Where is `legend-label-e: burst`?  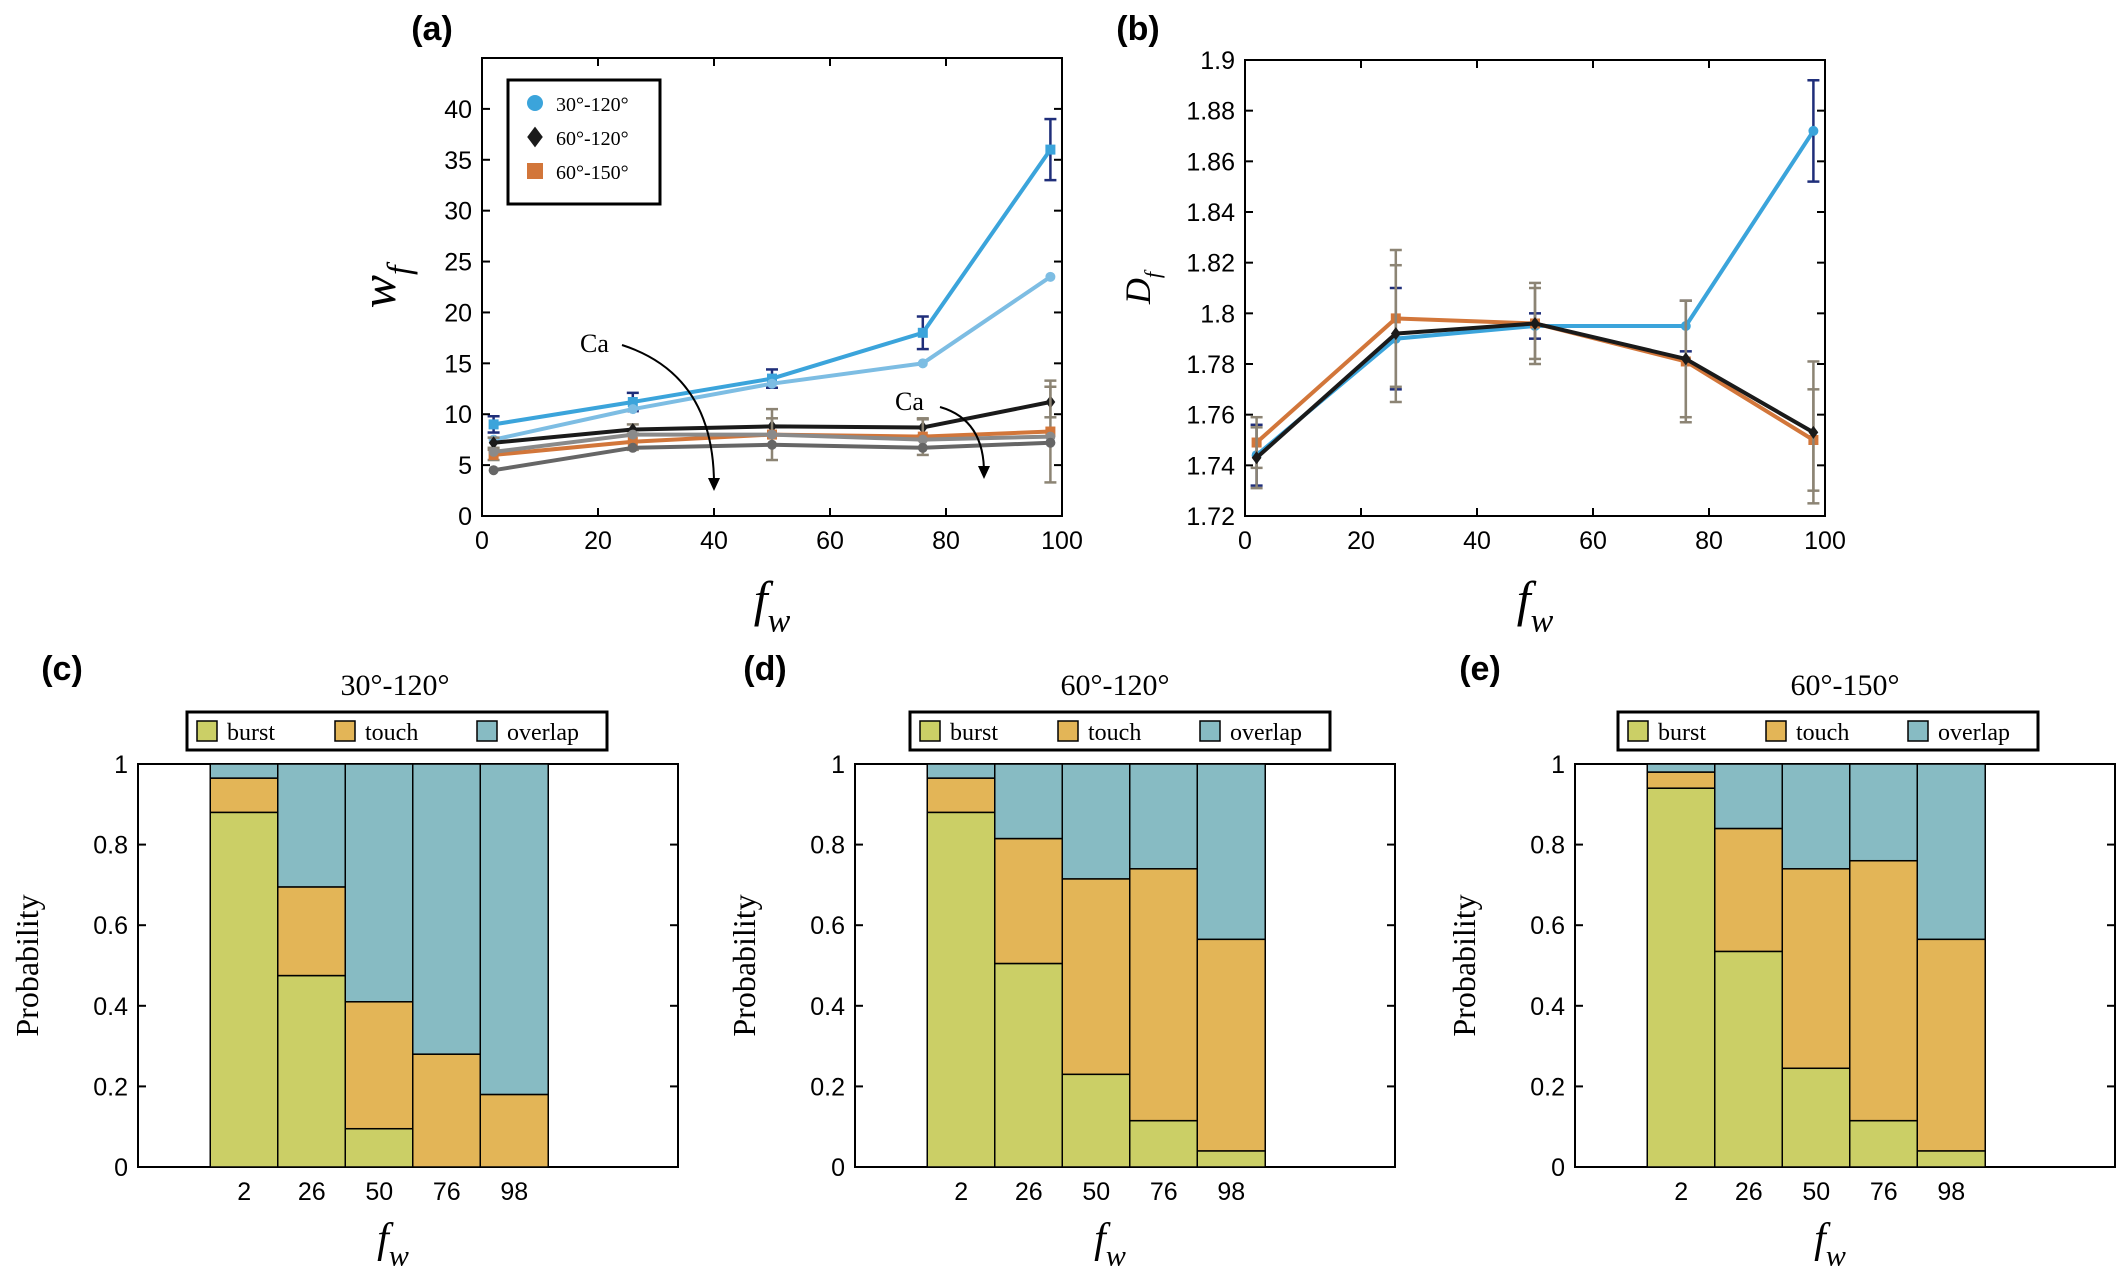 legend-label-e: burst is located at coordinates (1682, 733).